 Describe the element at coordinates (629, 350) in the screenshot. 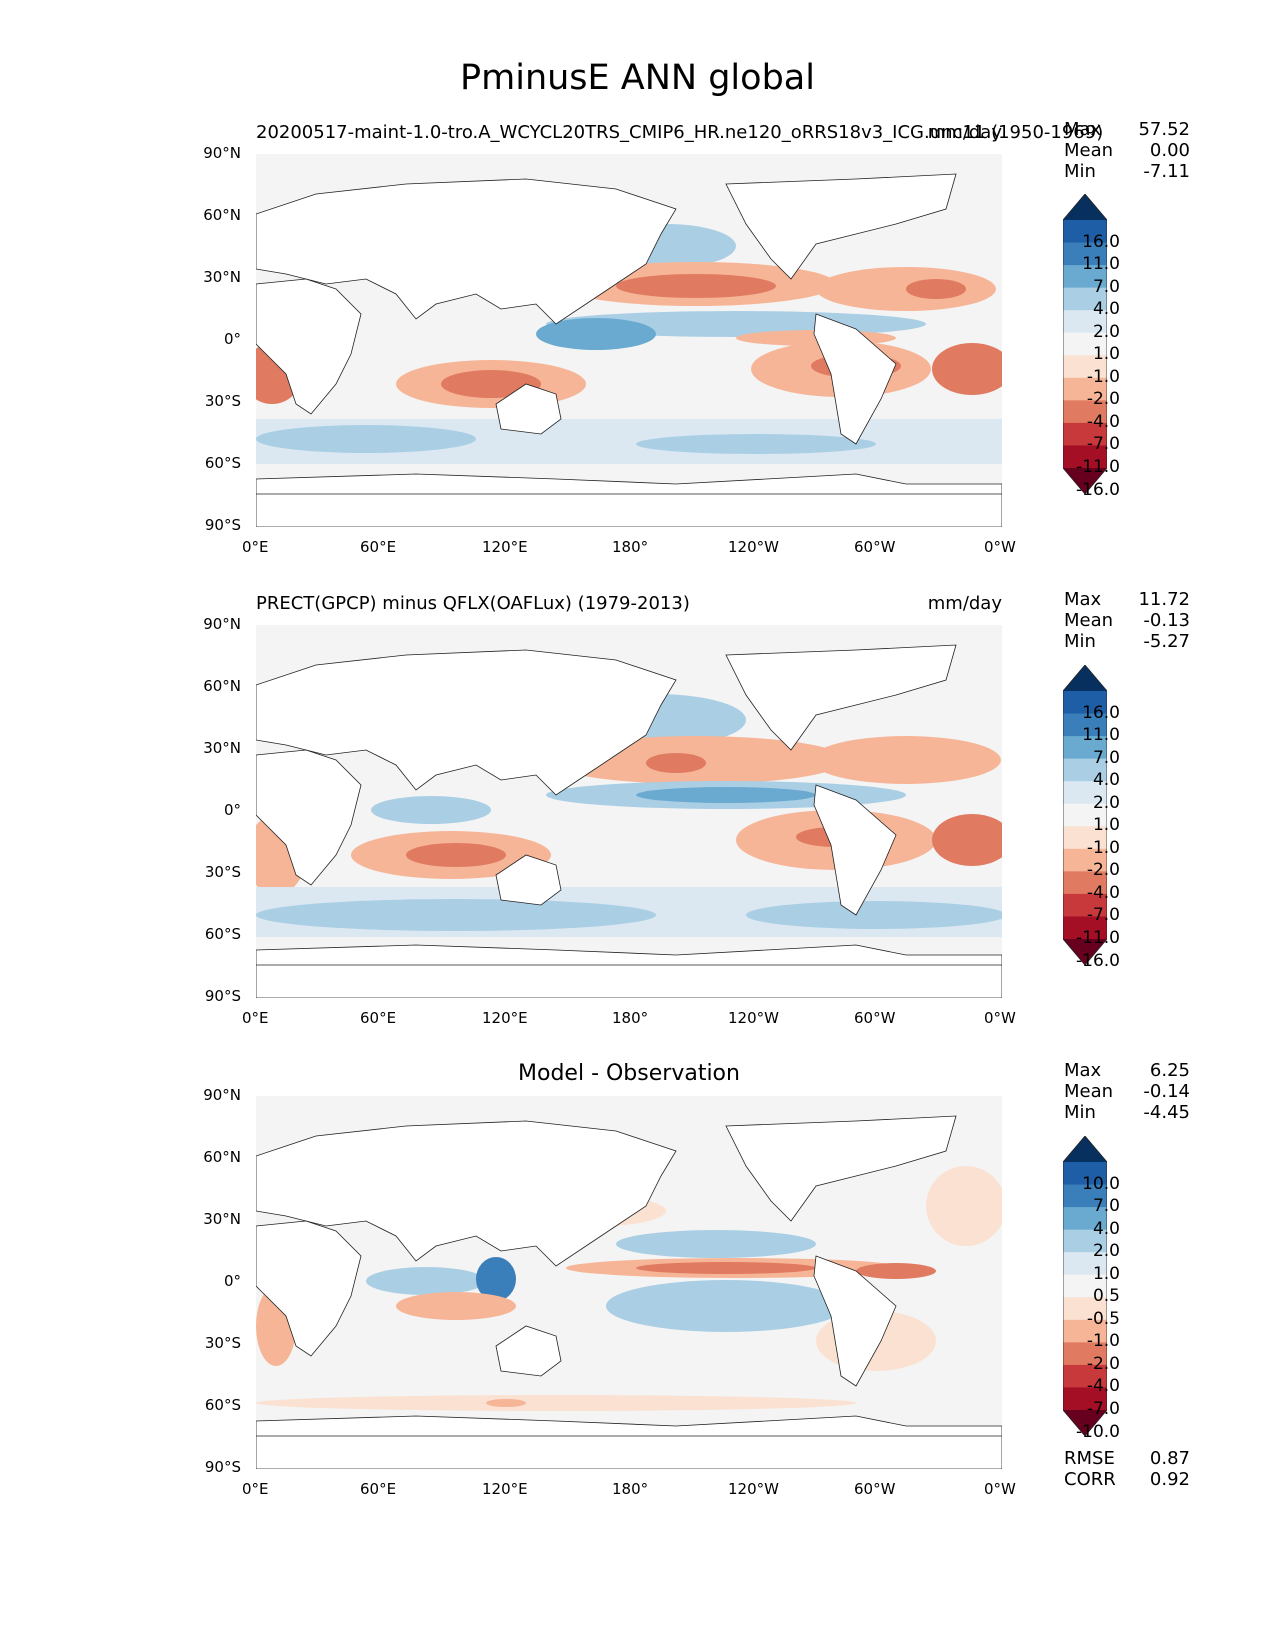

I see `panel1-coastlines` at that location.